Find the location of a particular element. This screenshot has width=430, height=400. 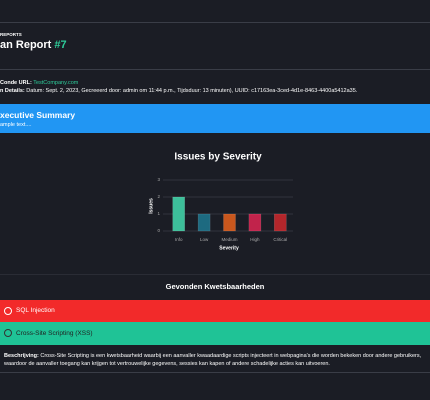

finding-row: Cross-Site Scripting (XSS) is located at coordinates (215, 333).